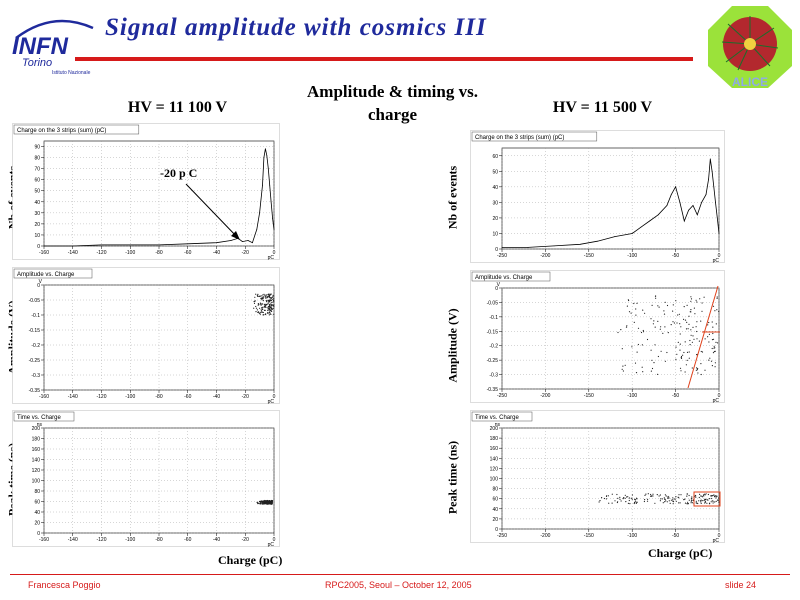 The image size is (800, 600). I want to click on right-xlabel: Charge (pC), so click(680, 553).